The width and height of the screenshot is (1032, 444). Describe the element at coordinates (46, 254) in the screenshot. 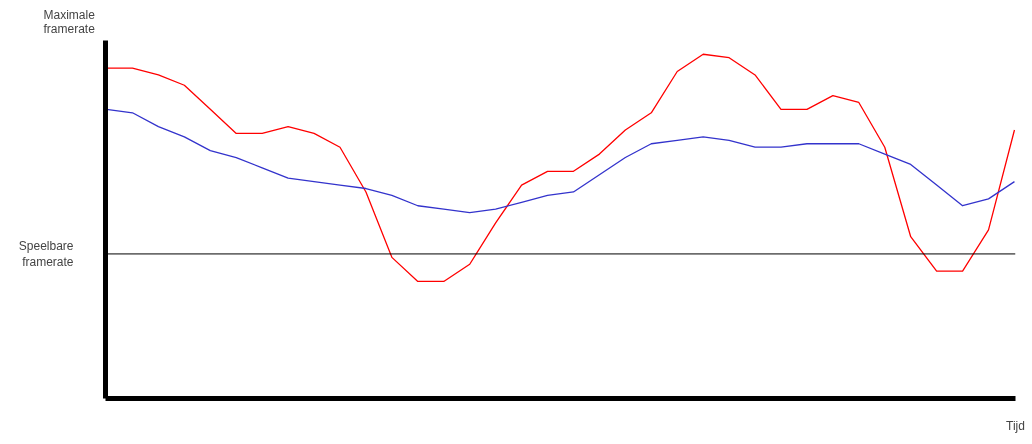

I see `ref-line-label: Speelbare framerate` at that location.